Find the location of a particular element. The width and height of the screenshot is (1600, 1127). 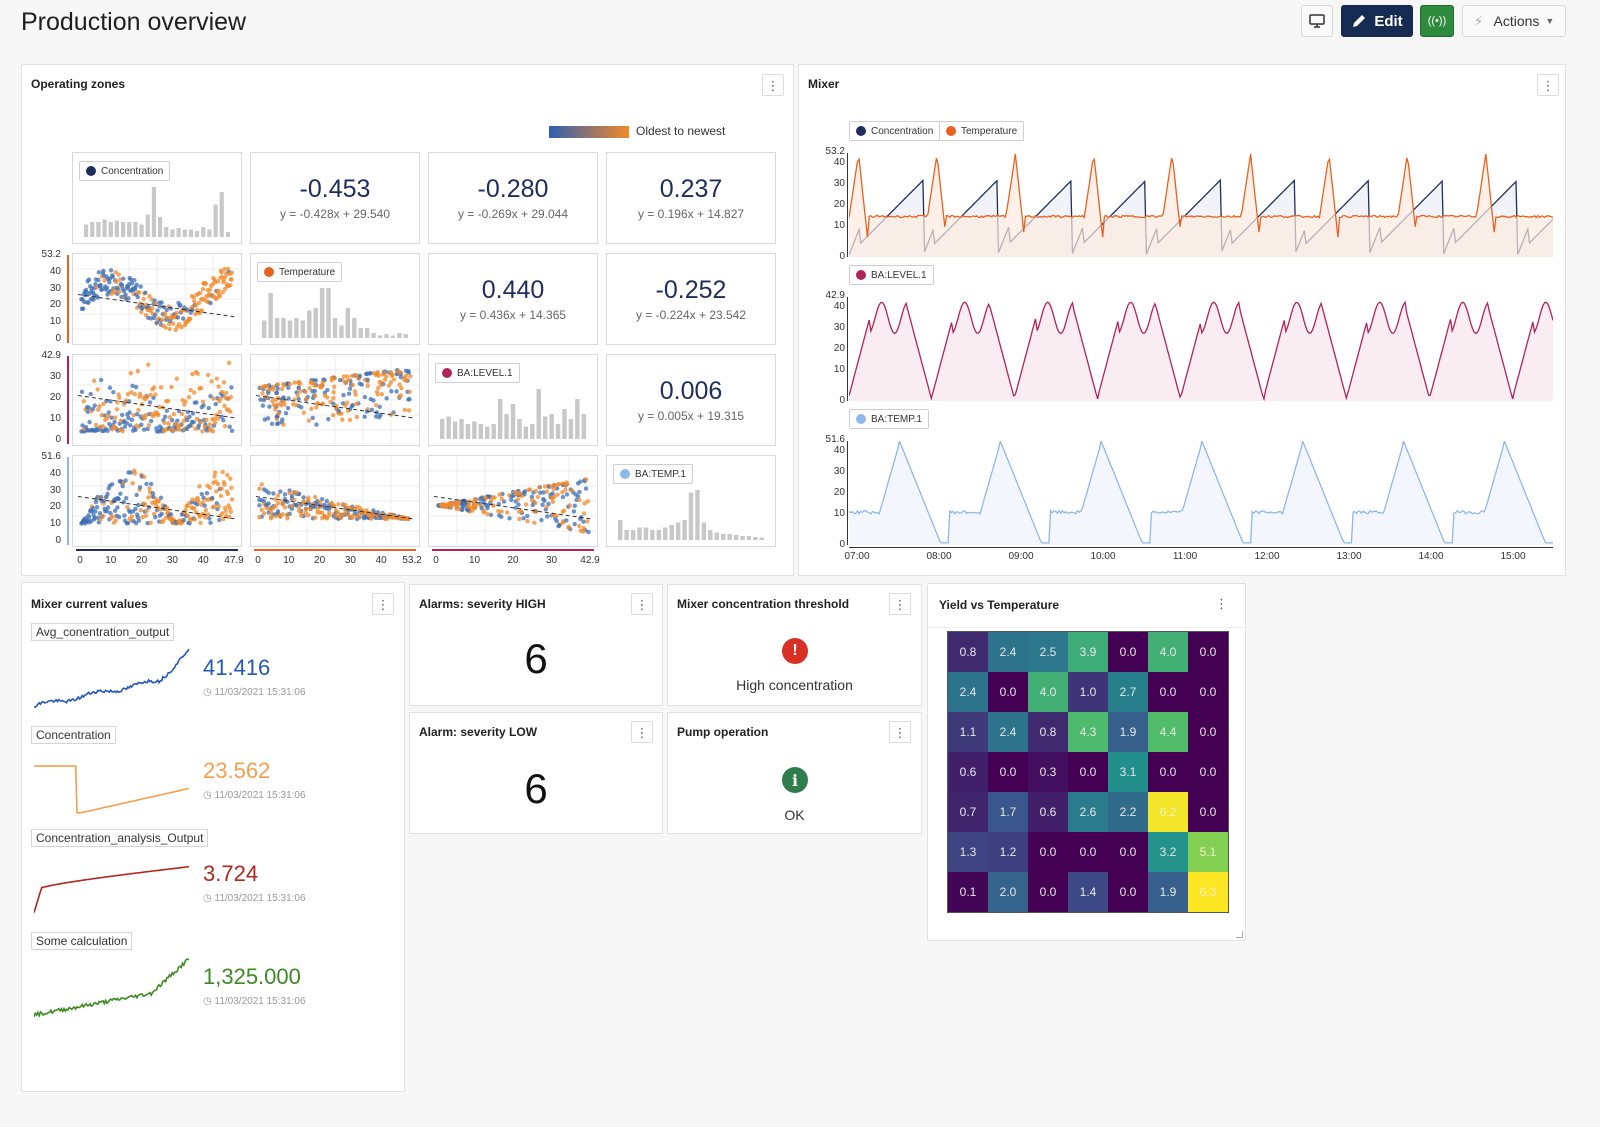

monitor-icon is located at coordinates (1317, 21).